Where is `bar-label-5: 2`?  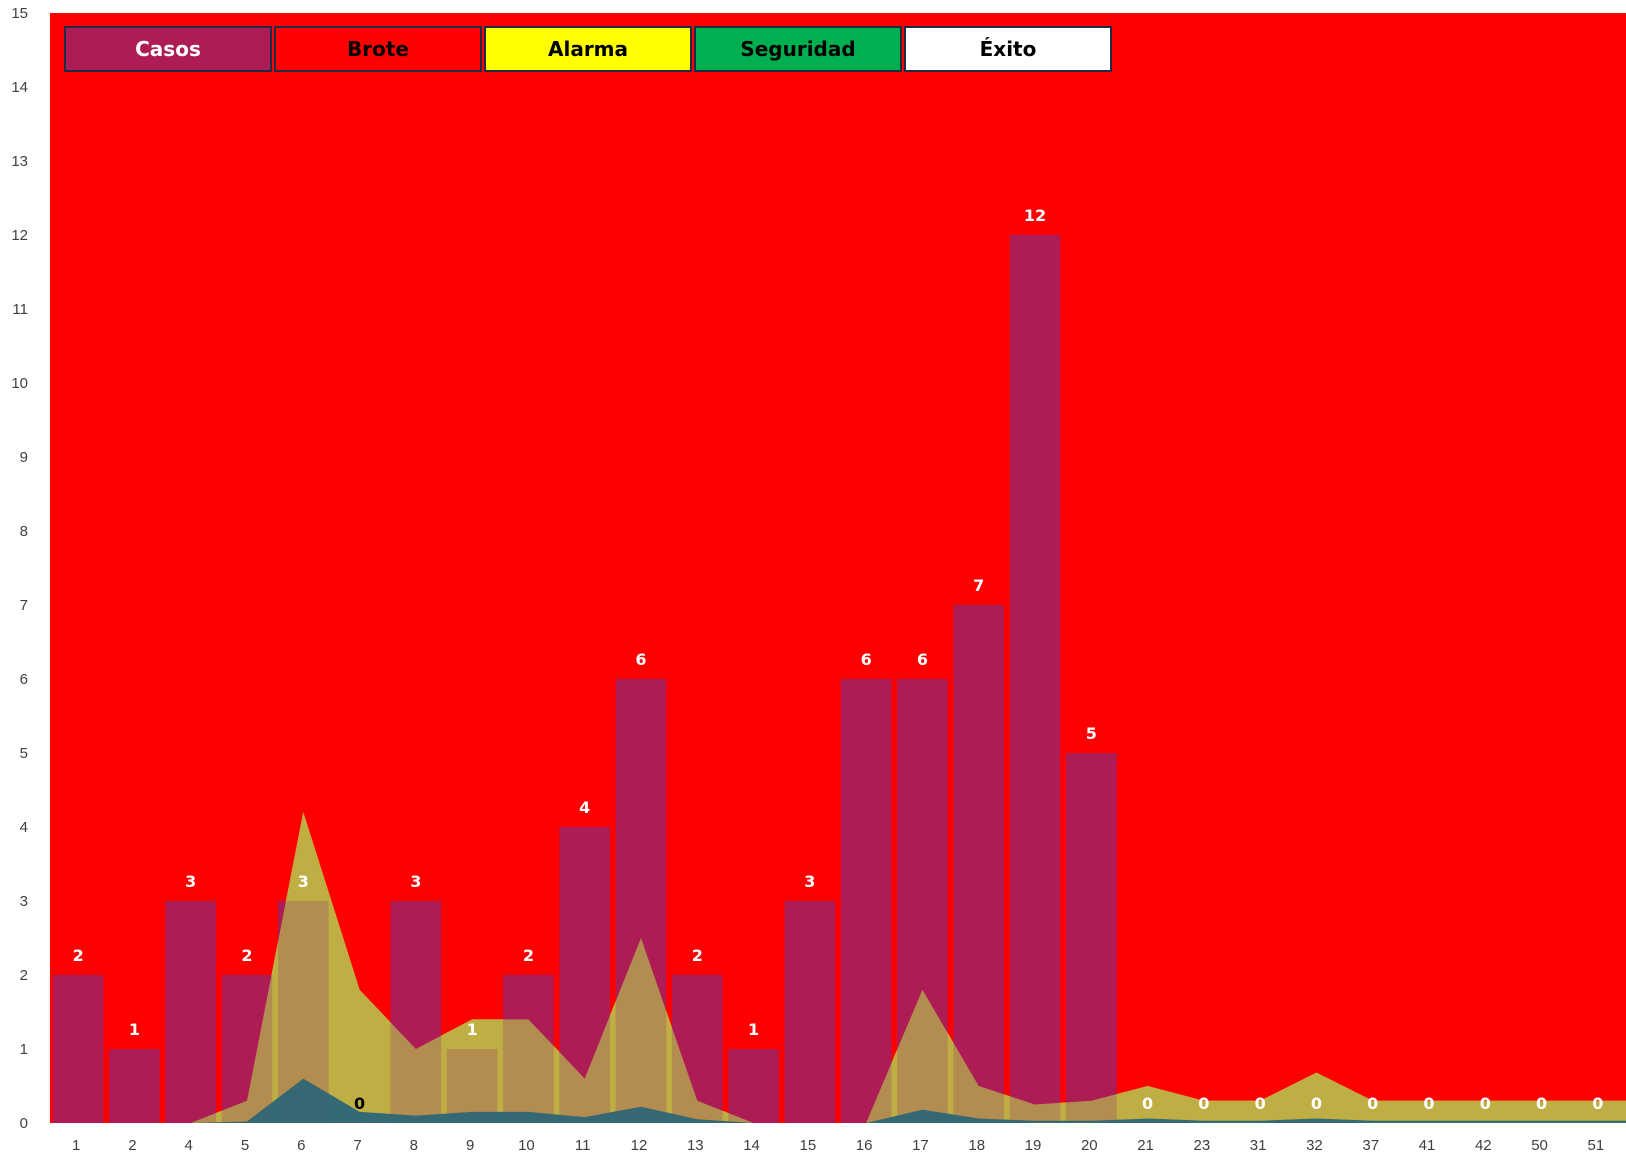
bar-label-5: 2 is located at coordinates (246, 955).